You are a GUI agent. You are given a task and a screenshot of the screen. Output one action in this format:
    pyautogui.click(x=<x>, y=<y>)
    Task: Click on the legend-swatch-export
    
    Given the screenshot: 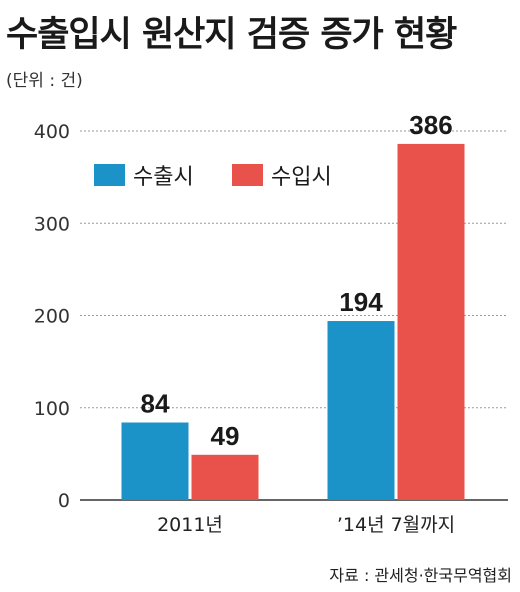 What is the action you would take?
    pyautogui.click(x=109, y=175)
    